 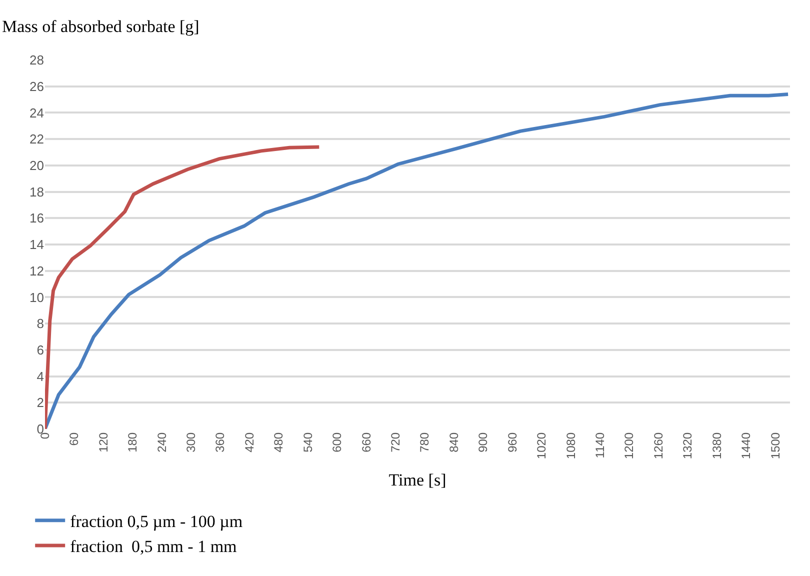 I want to click on x-tick-label: 480, so click(x=279, y=442).